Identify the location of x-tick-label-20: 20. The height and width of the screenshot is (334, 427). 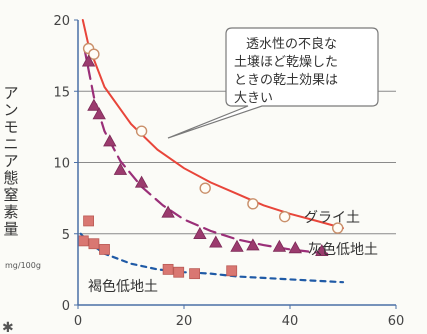
(184, 321).